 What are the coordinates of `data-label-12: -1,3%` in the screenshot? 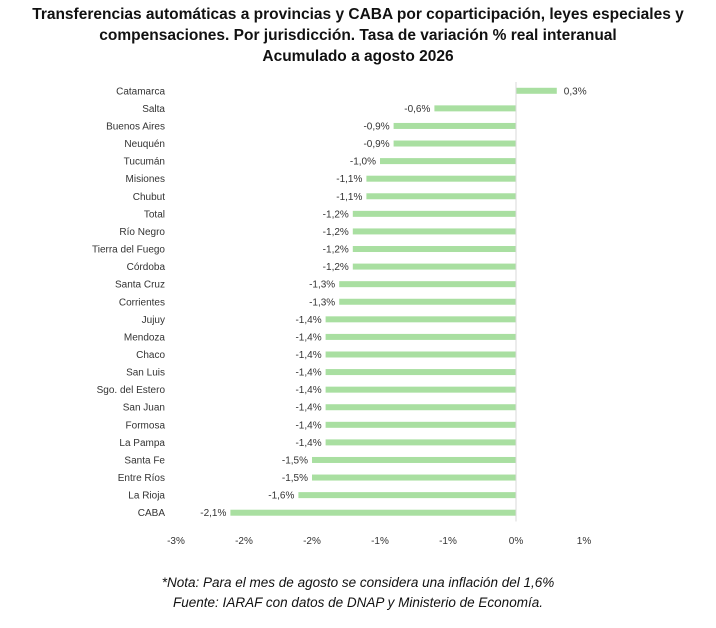 It's located at (322, 302).